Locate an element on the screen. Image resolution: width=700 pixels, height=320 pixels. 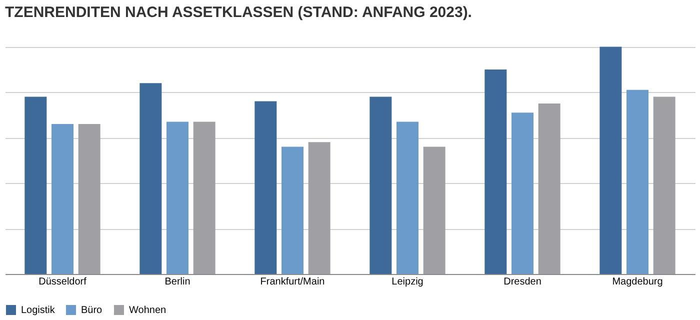
x-tick-label: Magdeburg is located at coordinates (637, 282).